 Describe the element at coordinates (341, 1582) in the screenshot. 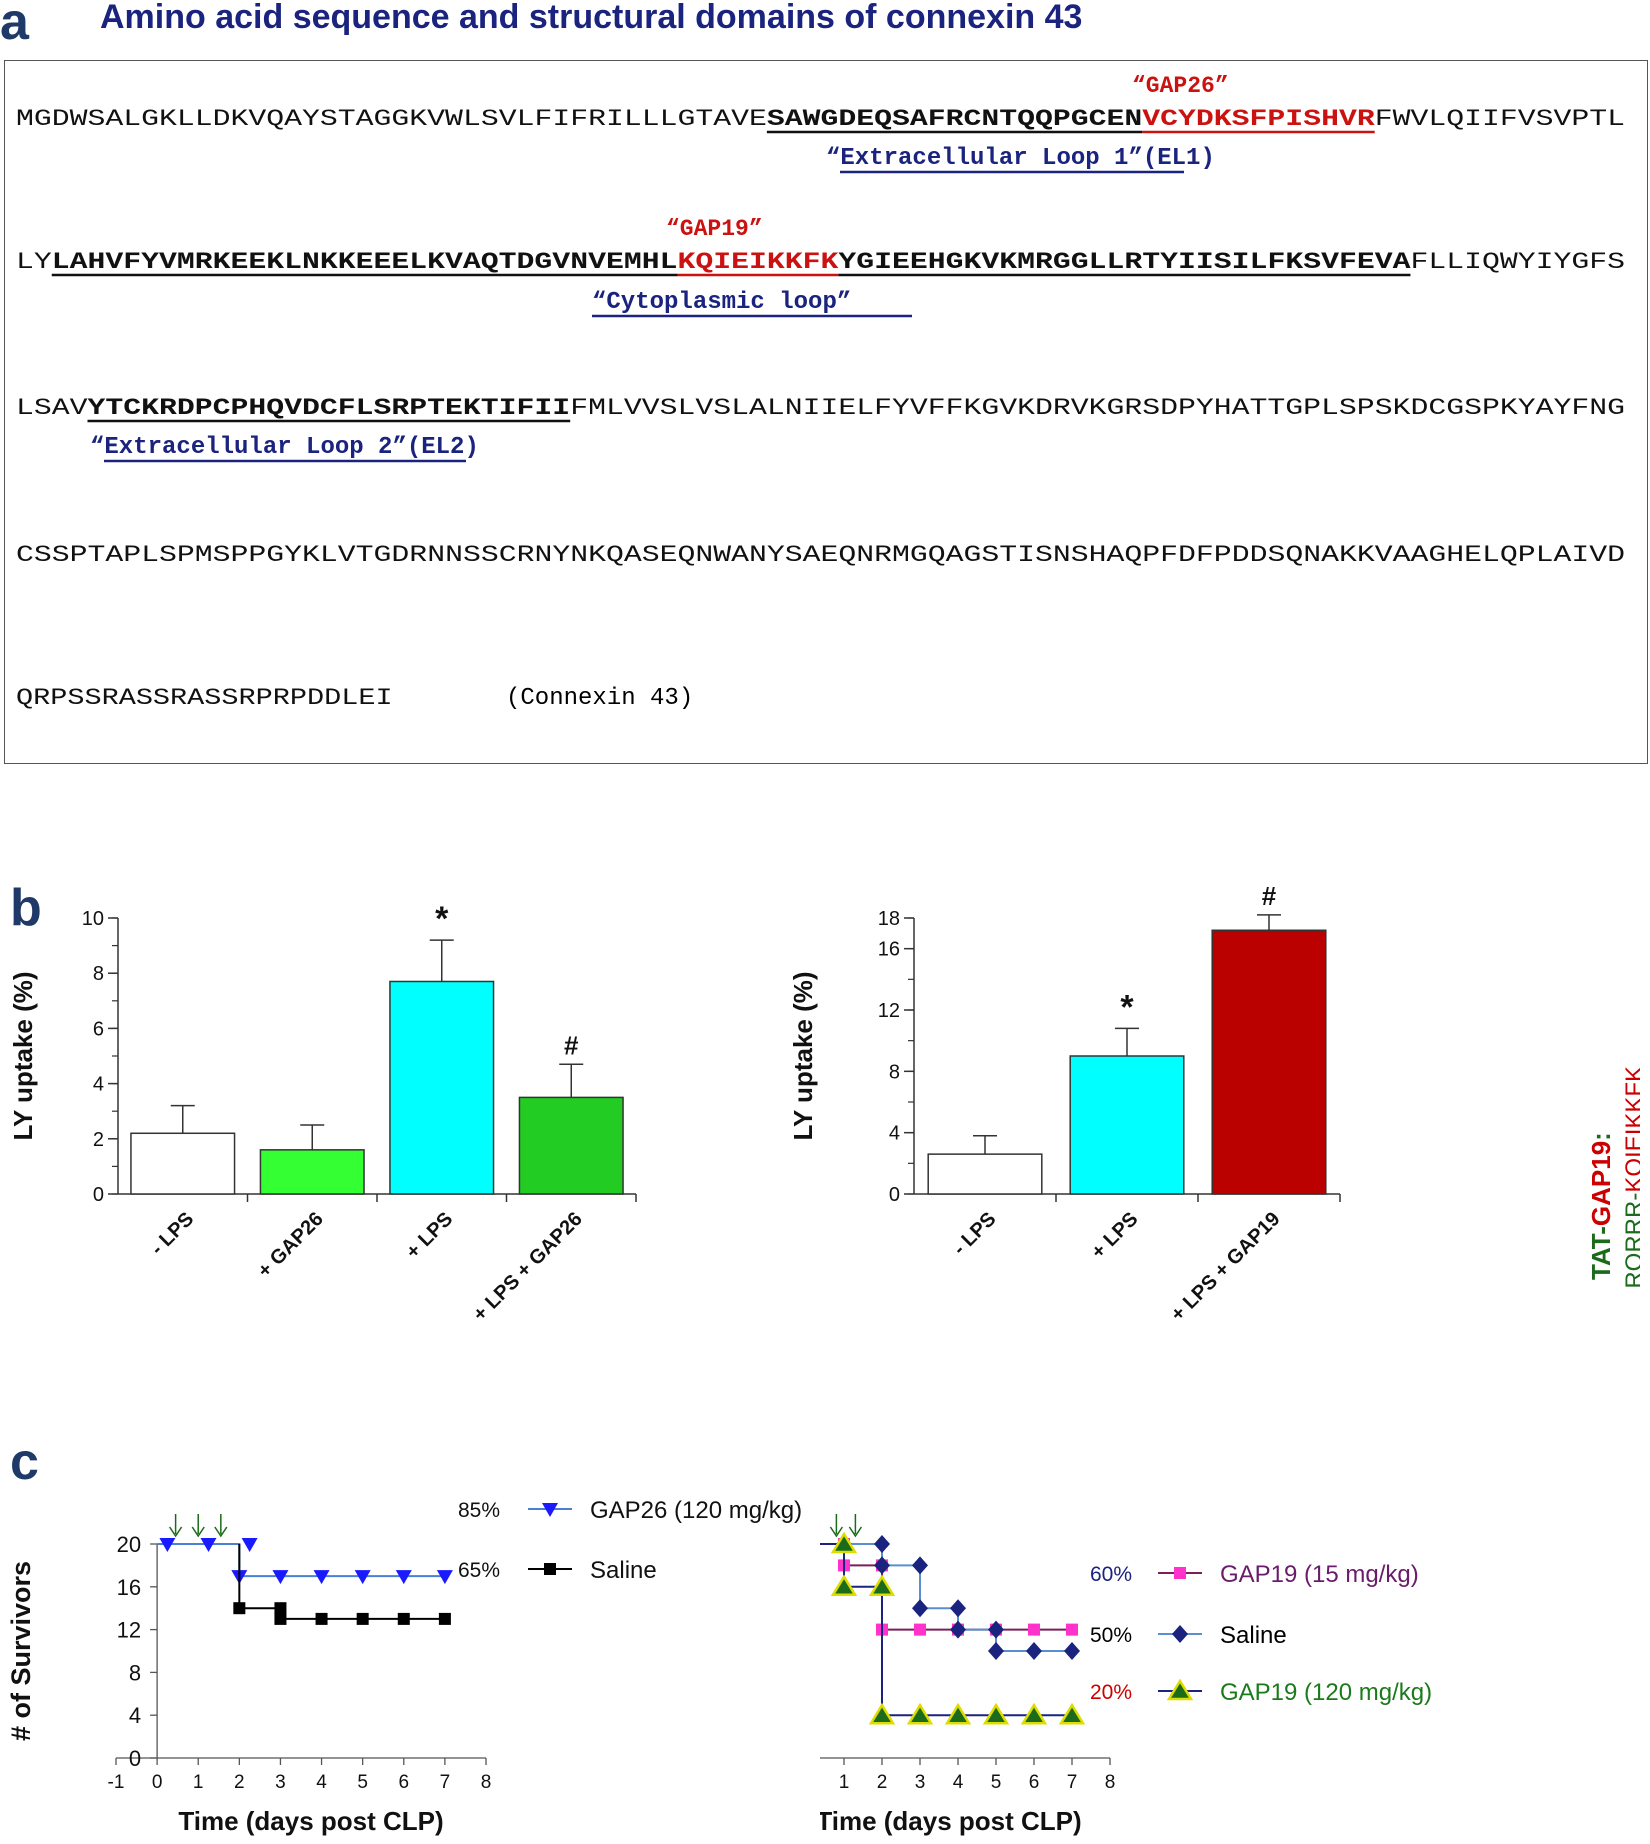

I see `series-line` at that location.